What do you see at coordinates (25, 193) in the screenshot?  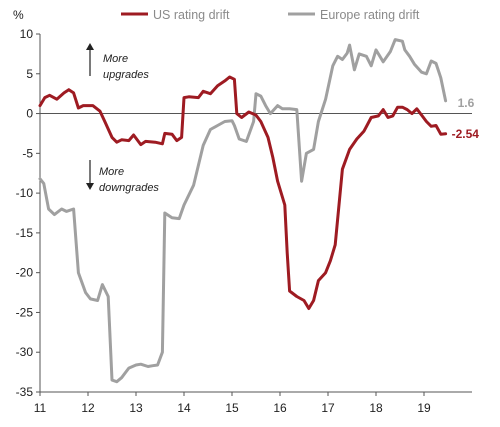 I see `y-tick-label: -10` at bounding box center [25, 193].